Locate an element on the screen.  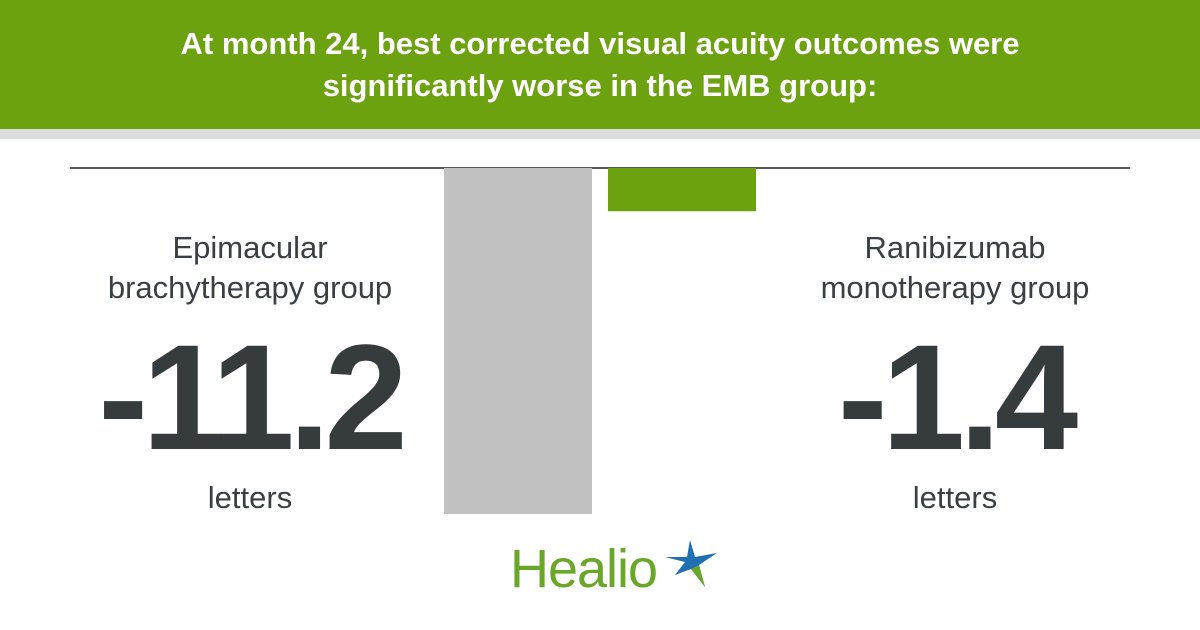
healio-logo: Healio is located at coordinates (584, 569).